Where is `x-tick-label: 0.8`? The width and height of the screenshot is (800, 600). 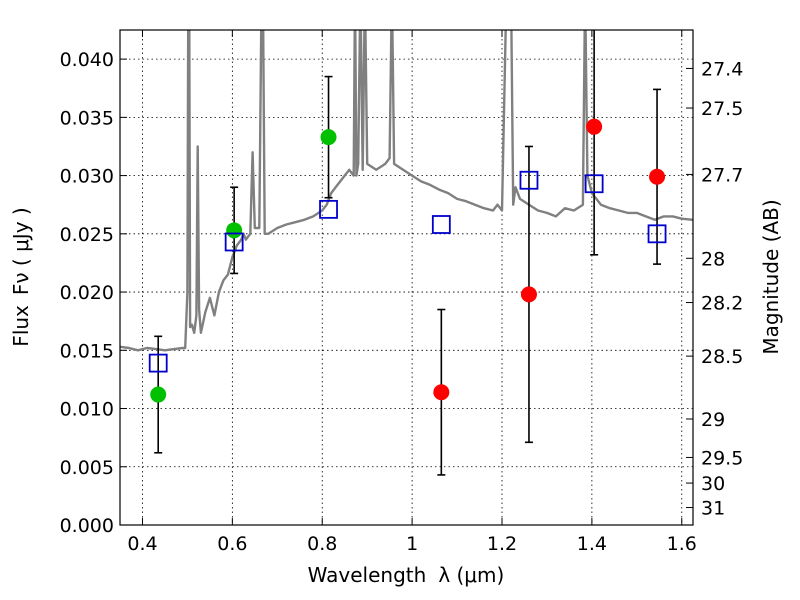 x-tick-label: 0.8 is located at coordinates (322, 544).